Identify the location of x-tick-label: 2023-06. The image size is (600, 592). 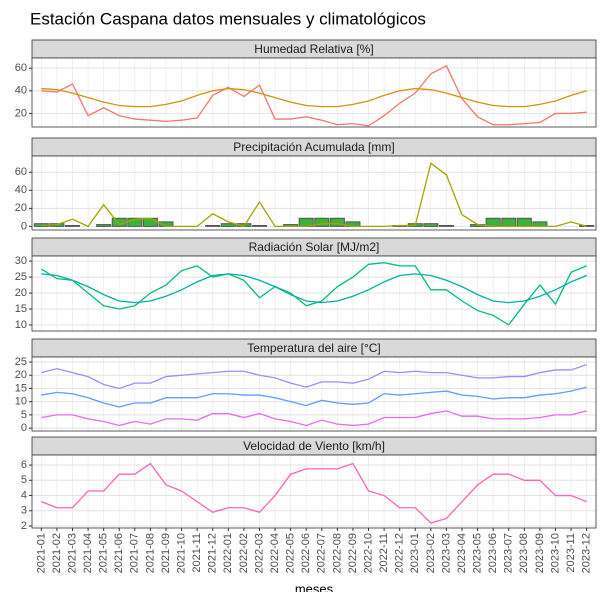
(493, 553).